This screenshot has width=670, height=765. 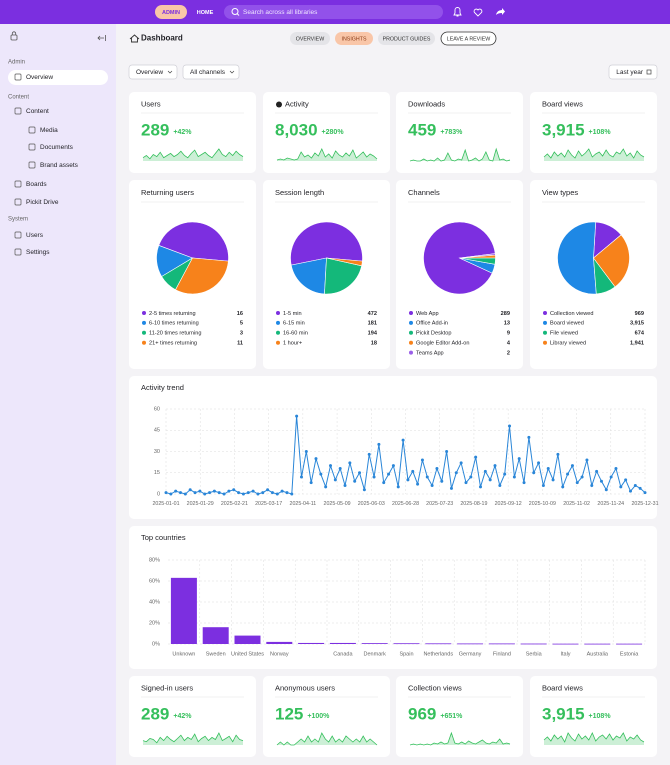 What do you see at coordinates (371, 504) in the screenshot?
I see `x-tick-label: 2025-06-03` at bounding box center [371, 504].